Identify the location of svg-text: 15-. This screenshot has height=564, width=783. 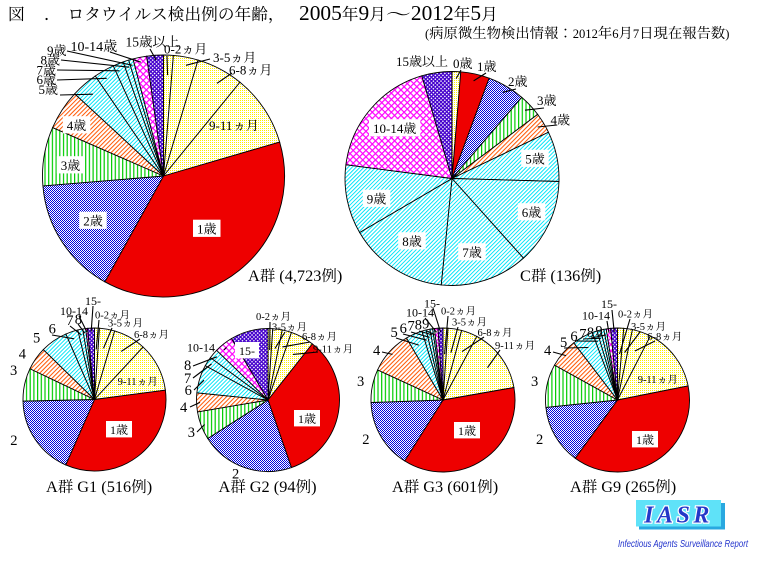
(247, 351).